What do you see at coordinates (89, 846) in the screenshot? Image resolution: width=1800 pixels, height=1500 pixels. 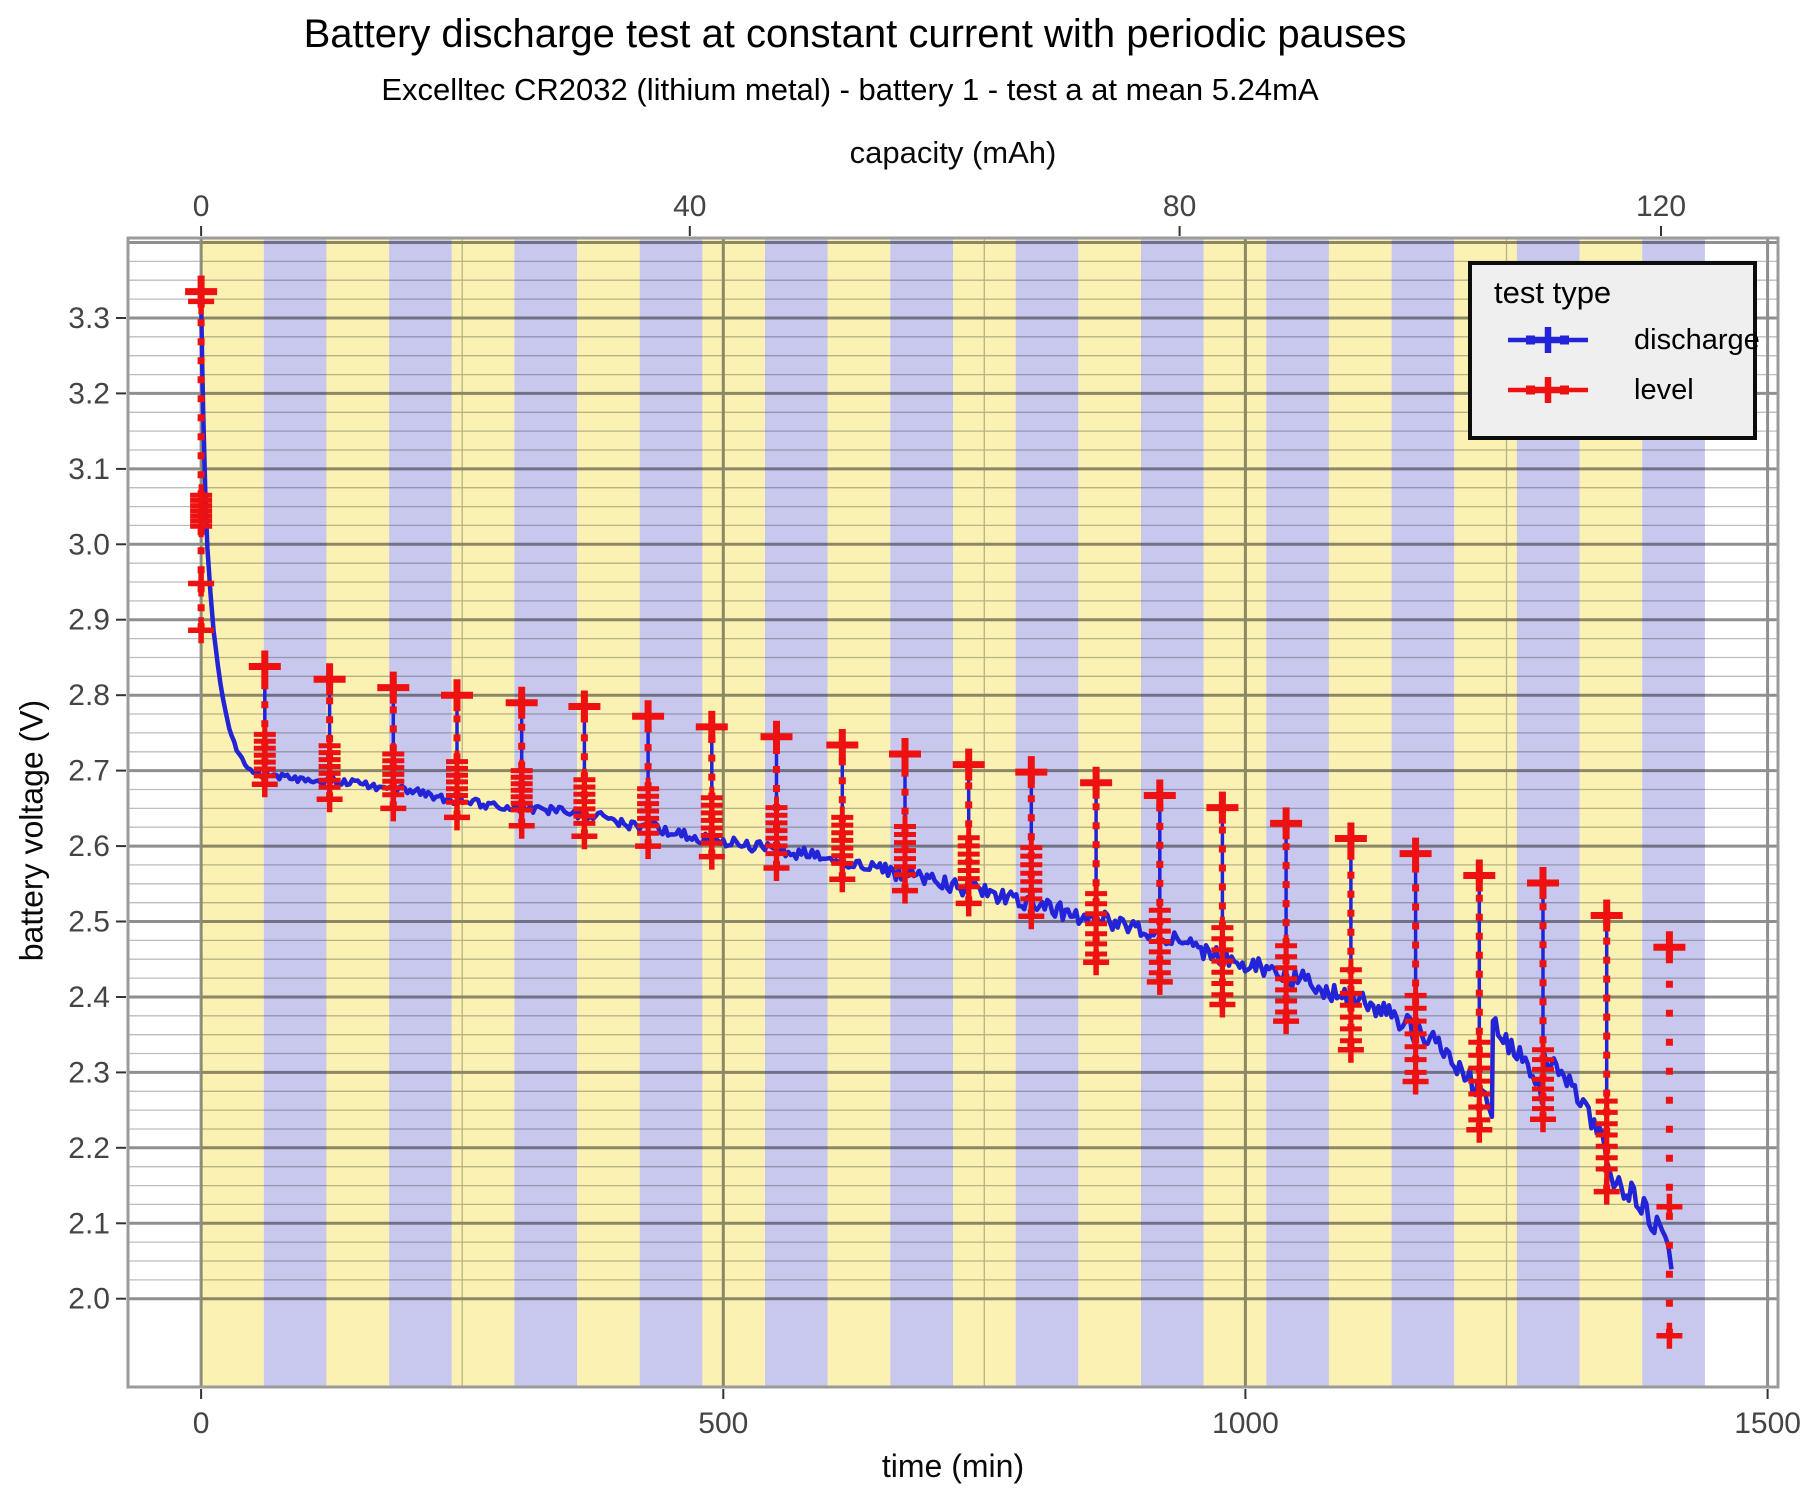 I see `y-tick-label: 2.6` at bounding box center [89, 846].